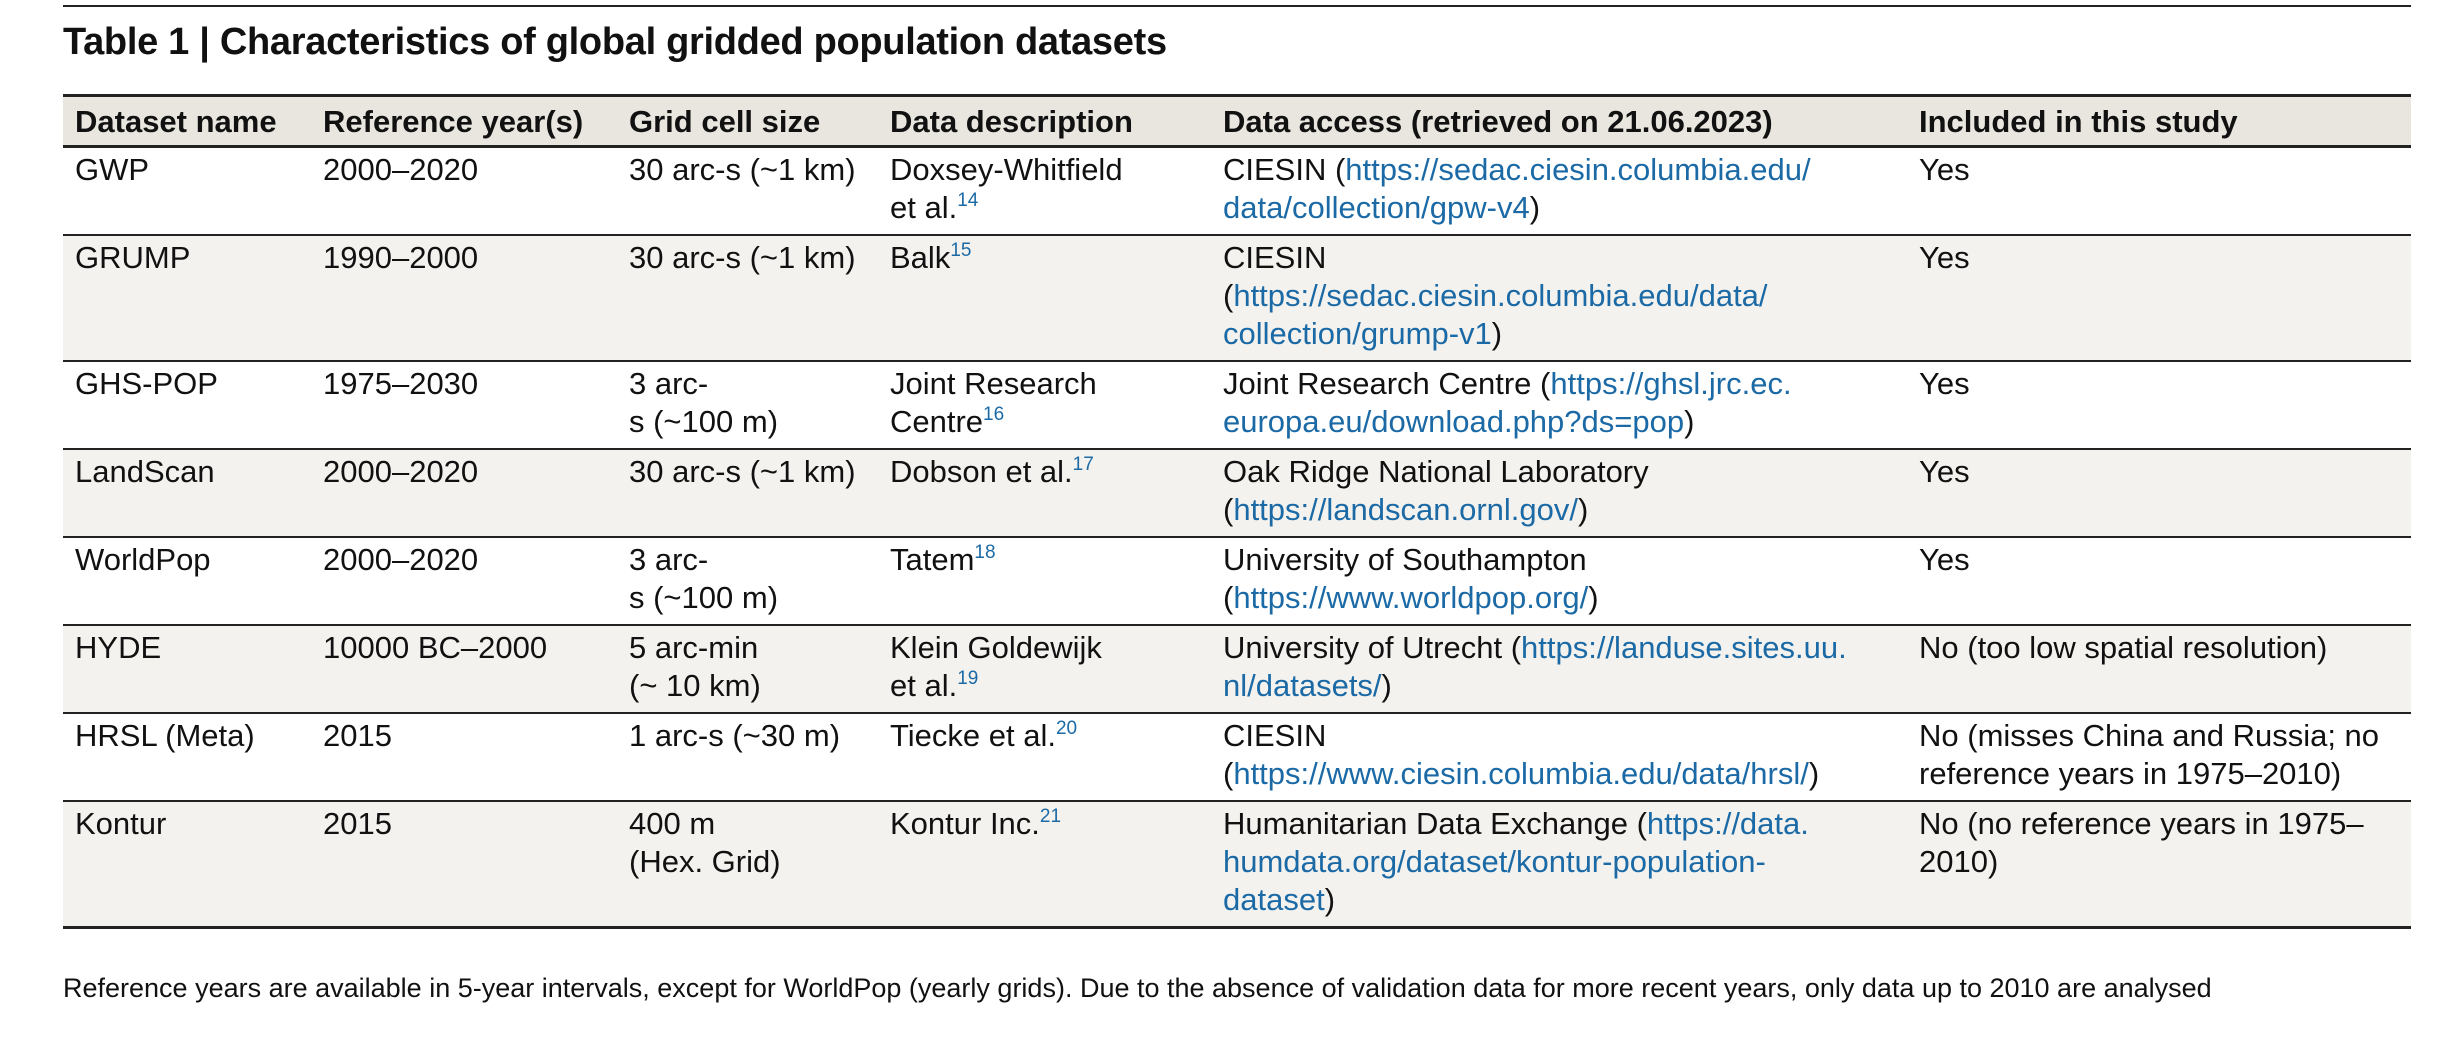 This screenshot has height=1039, width=2461. I want to click on grid-size-text: 5 arc-min, so click(694, 647).